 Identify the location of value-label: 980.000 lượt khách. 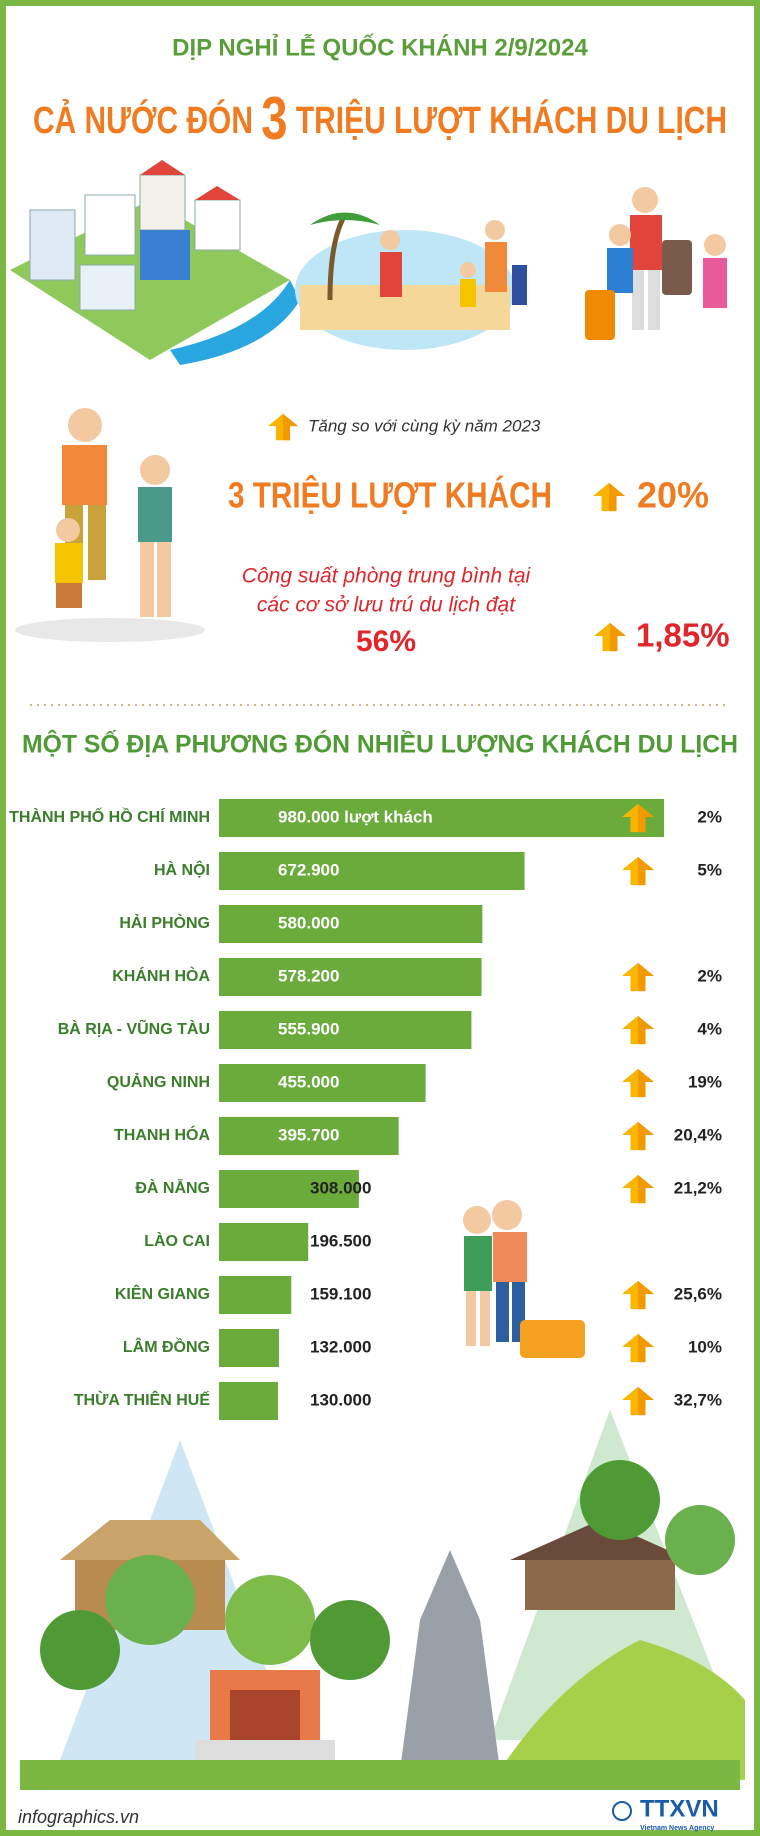
(355, 816).